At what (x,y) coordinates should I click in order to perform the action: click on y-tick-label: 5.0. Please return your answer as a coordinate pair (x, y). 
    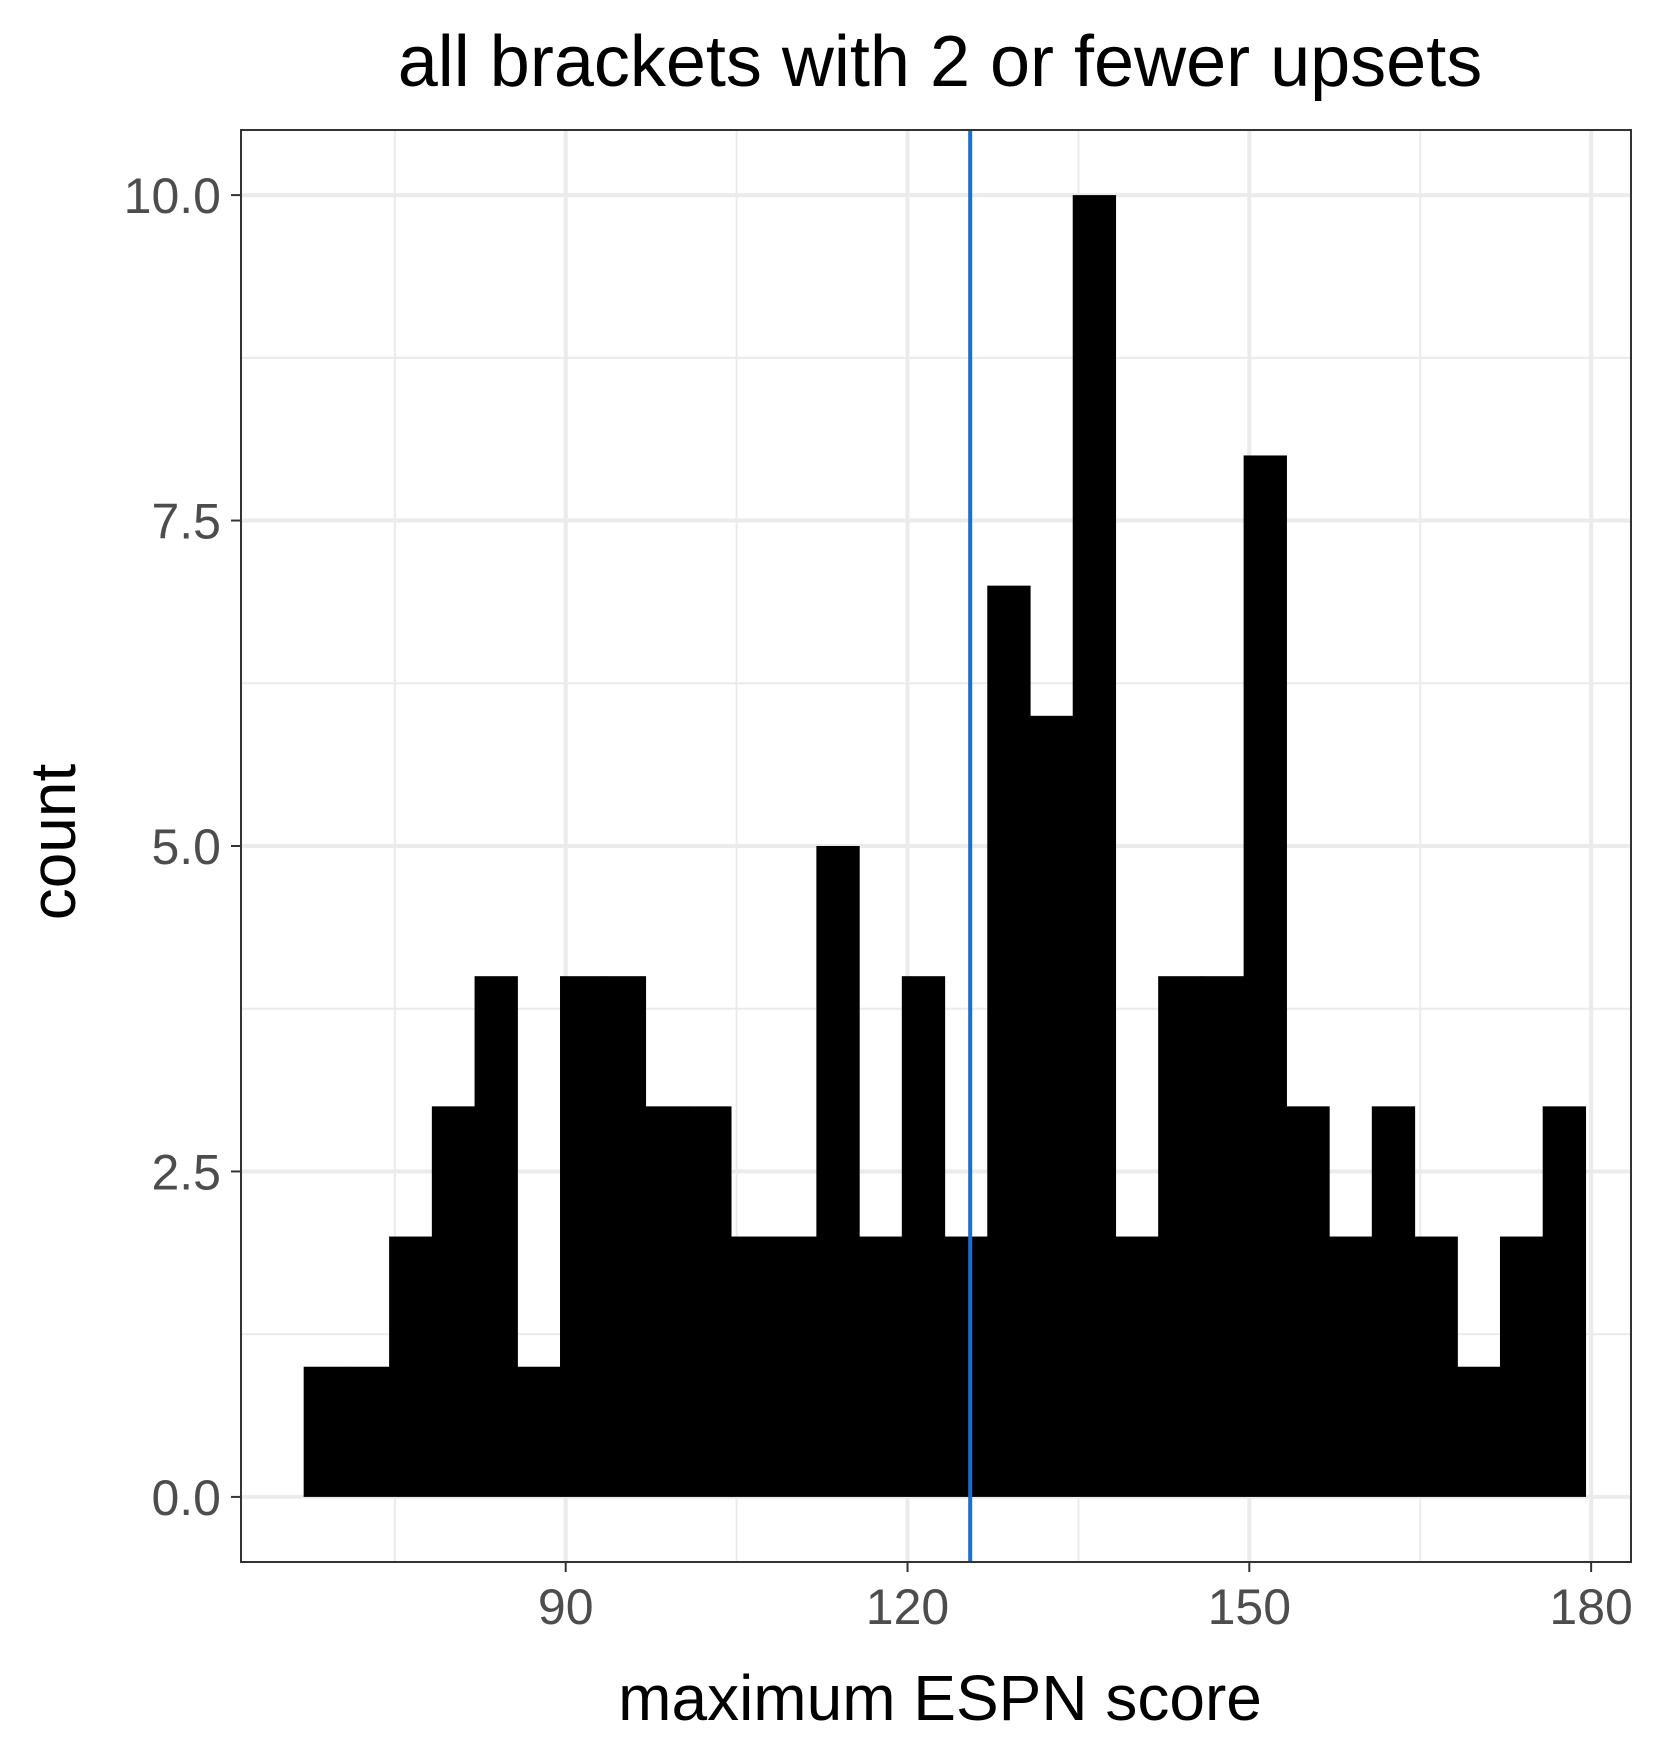
    Looking at the image, I should click on (186, 847).